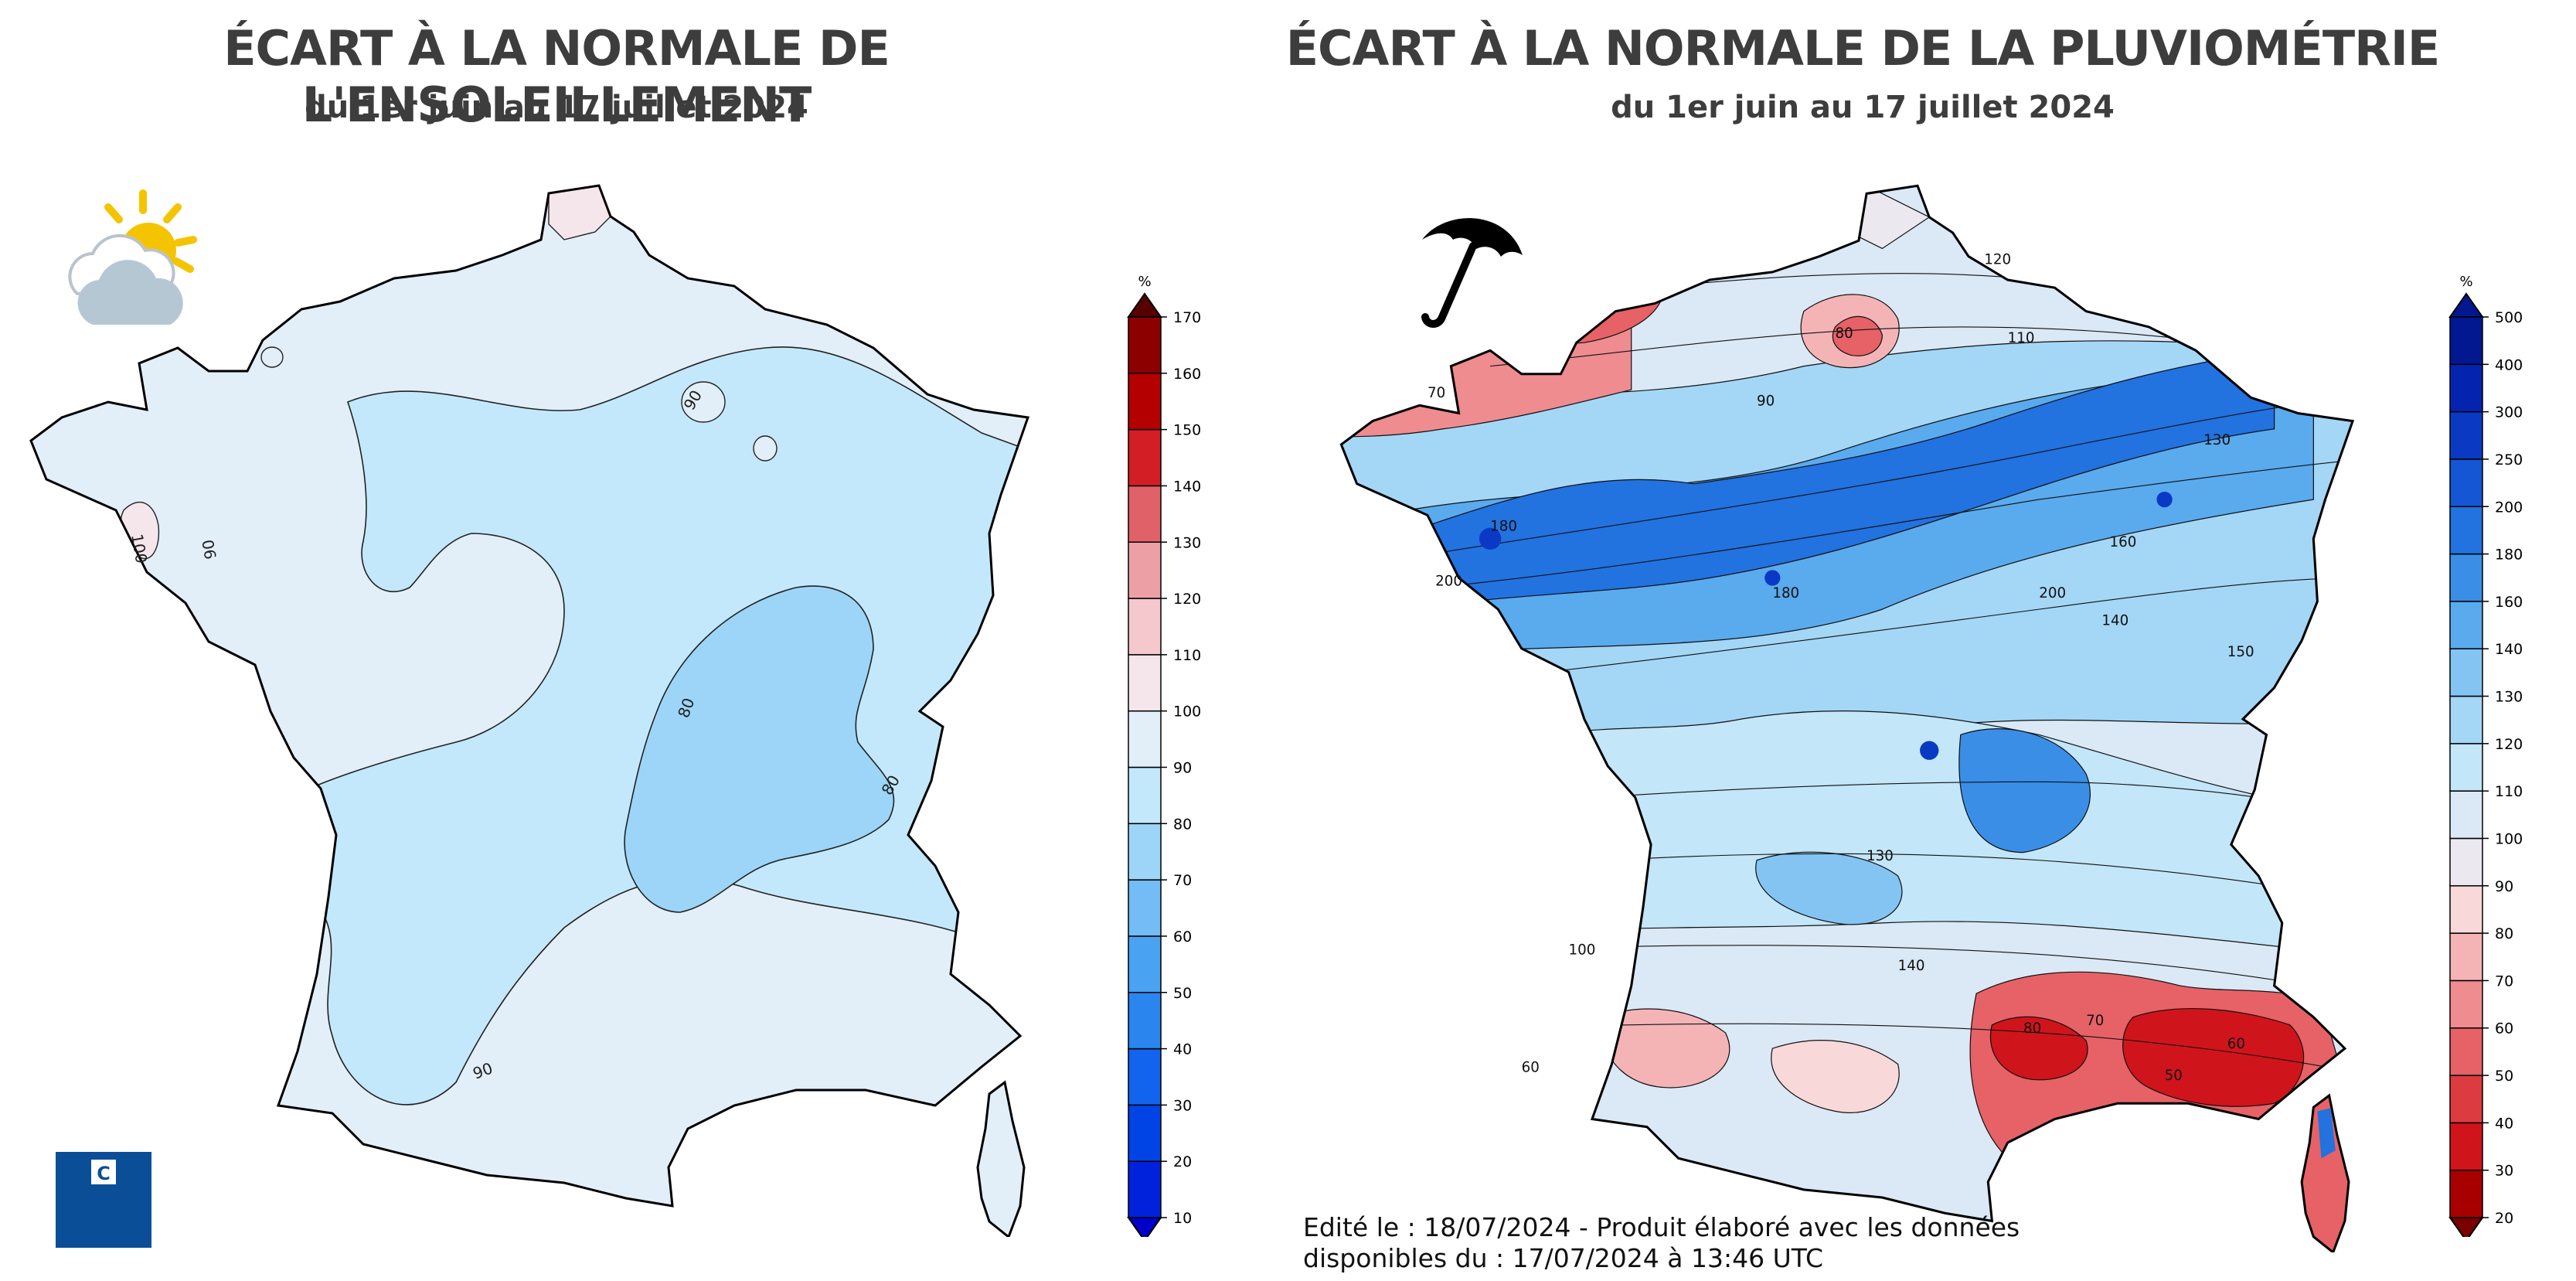 Image resolution: width=2576 pixels, height=1281 pixels. What do you see at coordinates (2466, 1227) in the screenshot?
I see `rainfall-legend-under` at bounding box center [2466, 1227].